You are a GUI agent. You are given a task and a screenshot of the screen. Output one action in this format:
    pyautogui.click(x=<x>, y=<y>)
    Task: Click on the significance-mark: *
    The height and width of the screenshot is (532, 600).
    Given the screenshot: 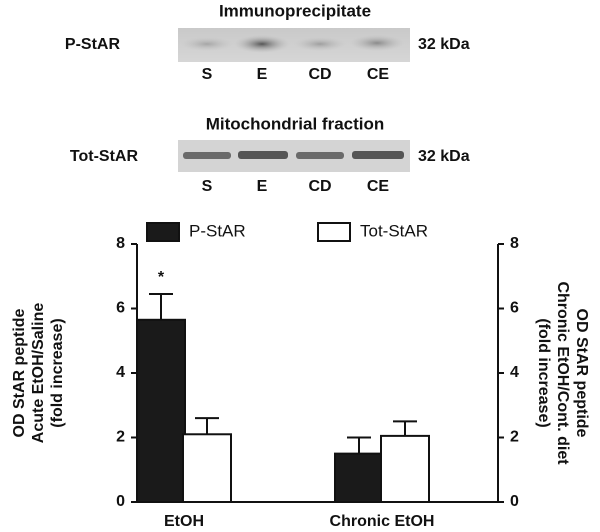 What is the action you would take?
    pyautogui.click(x=161, y=277)
    